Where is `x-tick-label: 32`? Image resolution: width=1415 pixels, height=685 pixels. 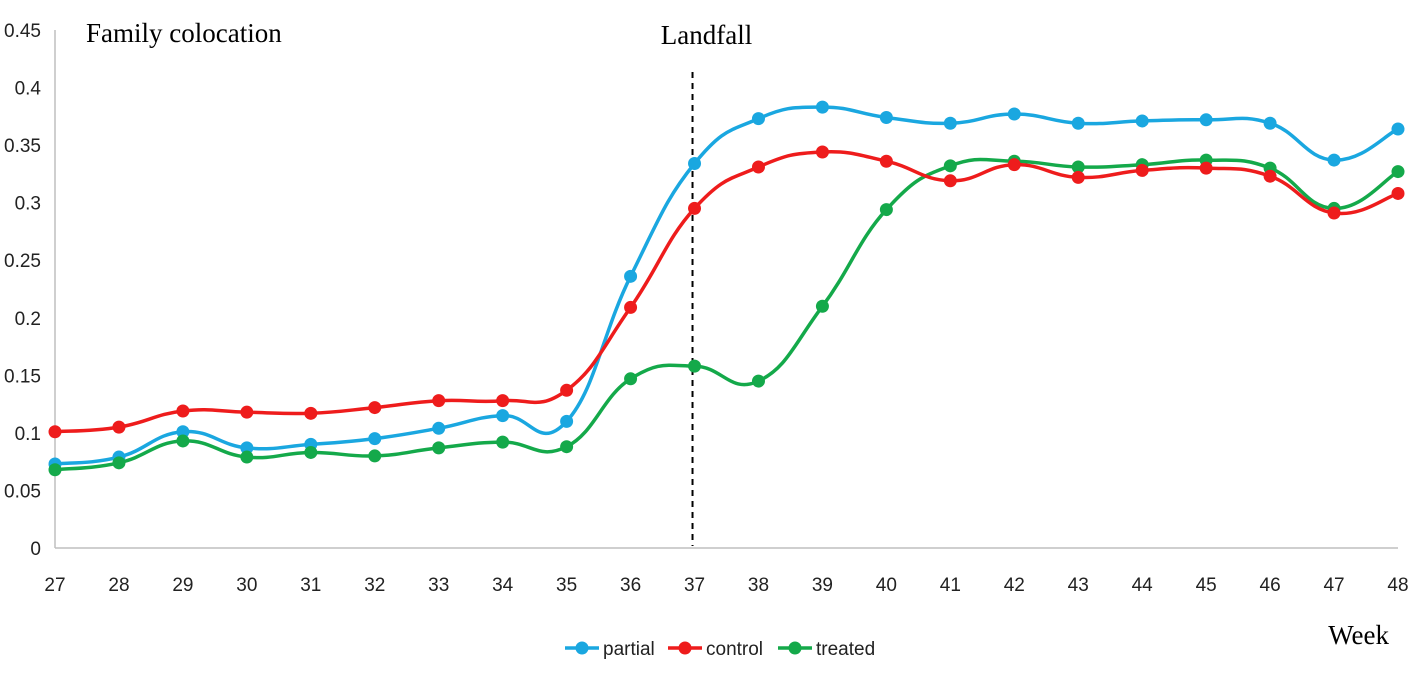
x-tick-label: 32 is located at coordinates (374, 585).